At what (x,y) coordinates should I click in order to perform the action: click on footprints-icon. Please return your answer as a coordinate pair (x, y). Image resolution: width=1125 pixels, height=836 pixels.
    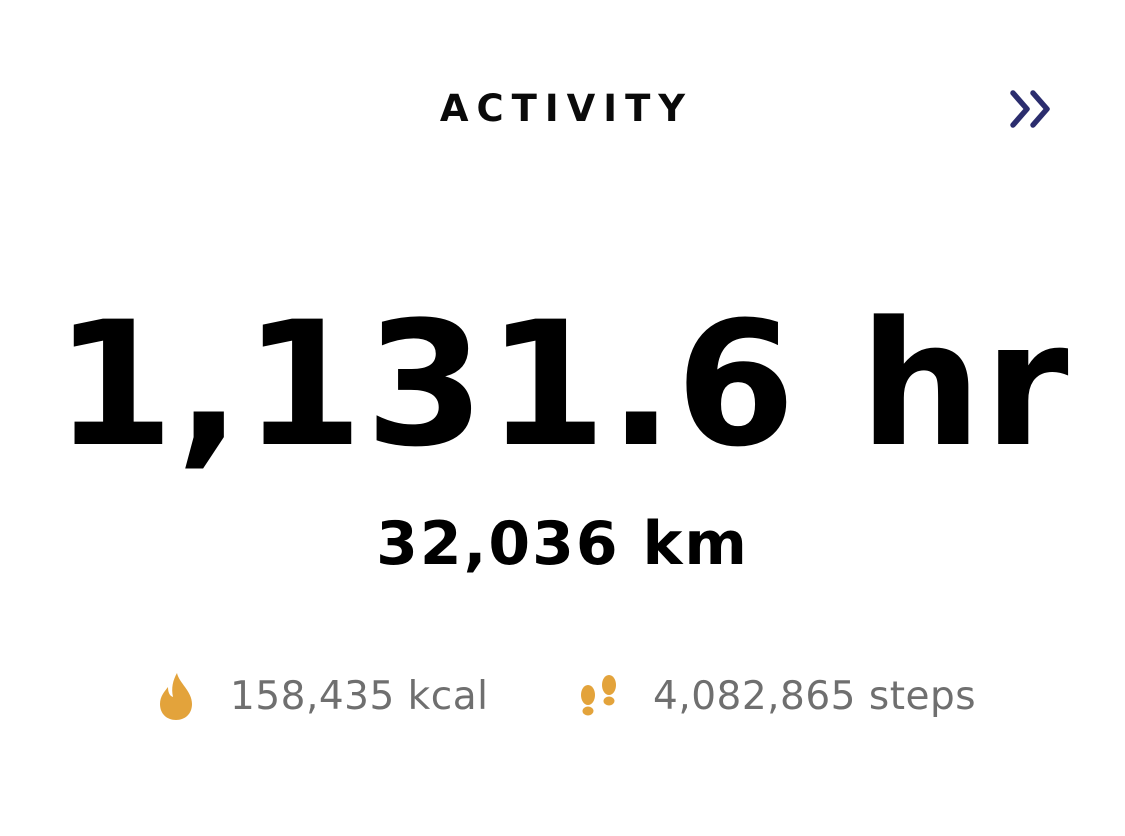
    Looking at the image, I should click on (599, 696).